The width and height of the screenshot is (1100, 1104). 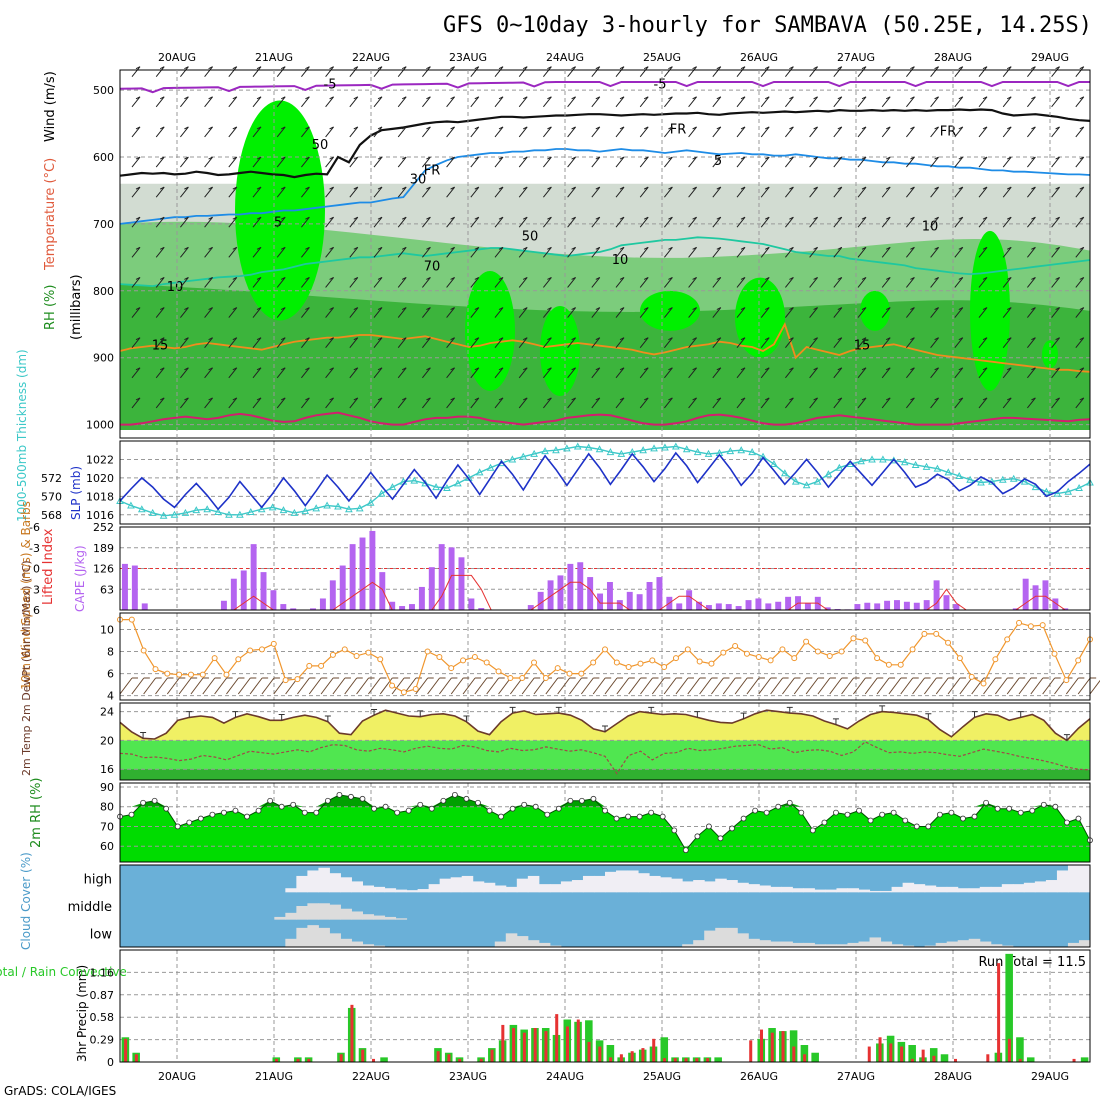 I want to click on cloud-labels: Cloud Cover (%), so click(x=26, y=901).